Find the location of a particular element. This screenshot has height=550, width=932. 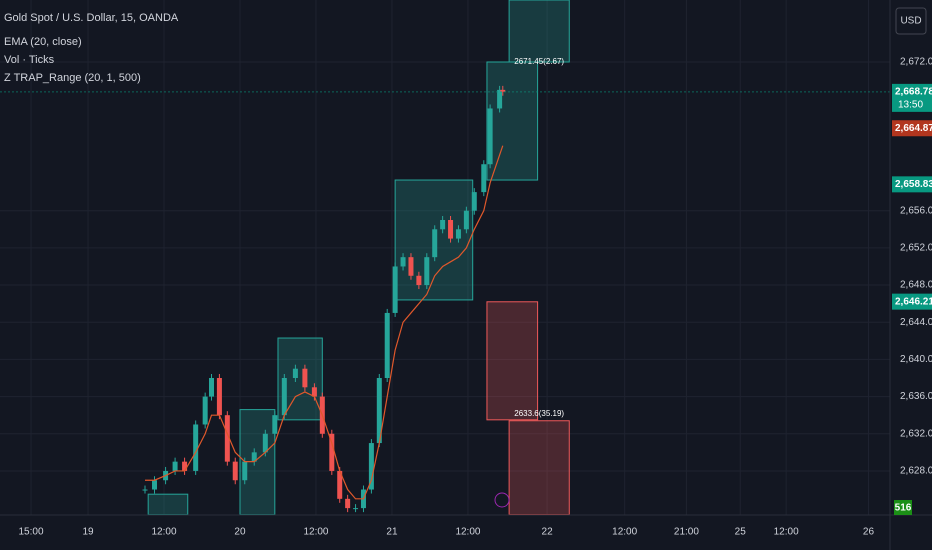

indicator: EMA (20, close) is located at coordinates (43, 42).